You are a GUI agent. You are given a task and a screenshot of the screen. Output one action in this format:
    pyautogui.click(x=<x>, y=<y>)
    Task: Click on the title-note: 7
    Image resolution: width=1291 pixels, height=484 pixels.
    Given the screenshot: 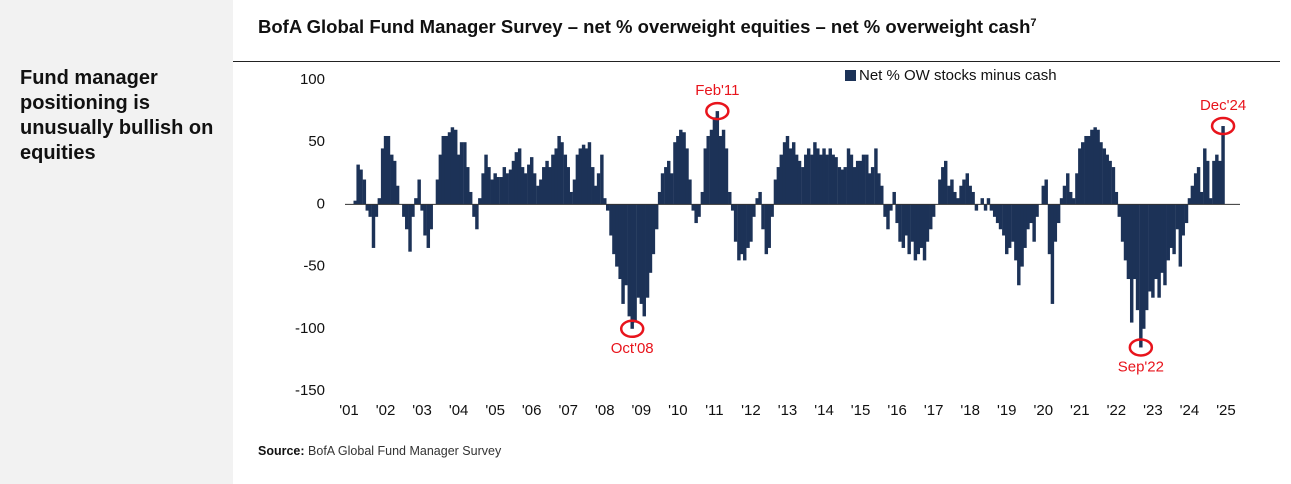 What is the action you would take?
    pyautogui.click(x=1033, y=22)
    